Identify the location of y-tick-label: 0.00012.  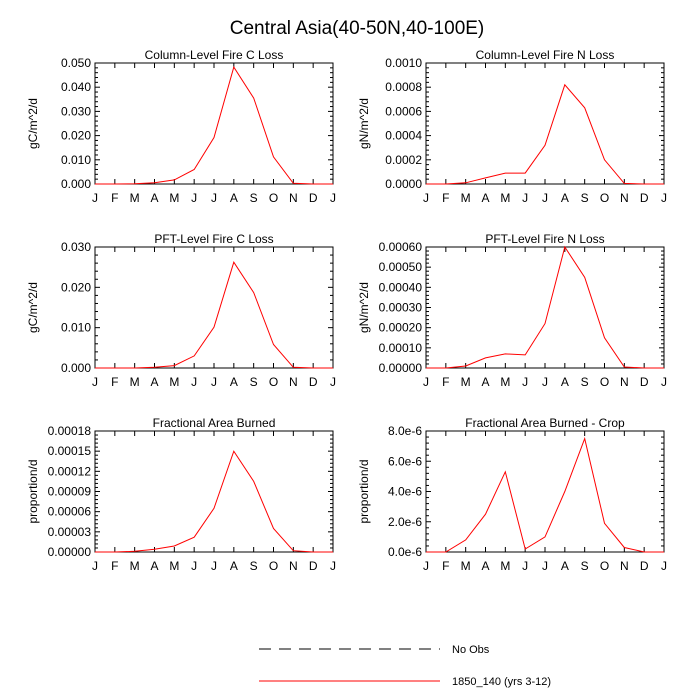
(70, 471).